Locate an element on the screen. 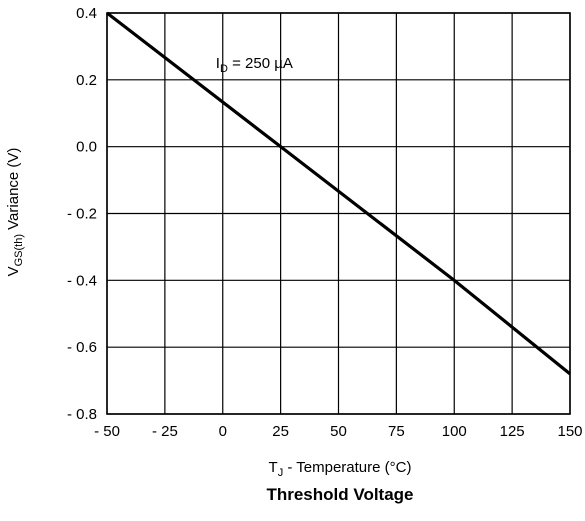 This screenshot has height=521, width=585. y-tick-labels: 0.4 0.2 0.0 - 0.2 - 0.4 - 0.6 - 0.8 is located at coordinates (82, 214).